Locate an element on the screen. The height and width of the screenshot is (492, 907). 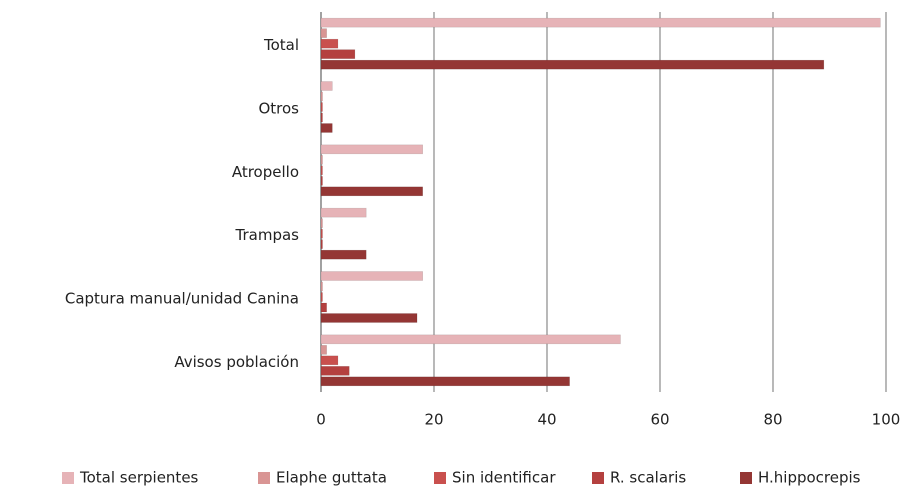
x-tick-label: 60 is located at coordinates (659, 420).